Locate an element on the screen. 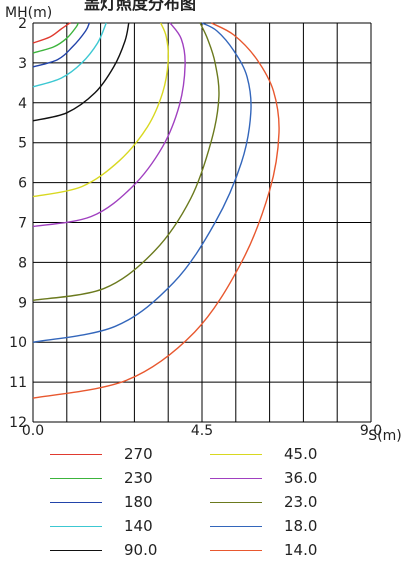 The image size is (409, 568). isolux-curve-90.0 is located at coordinates (81, 72).